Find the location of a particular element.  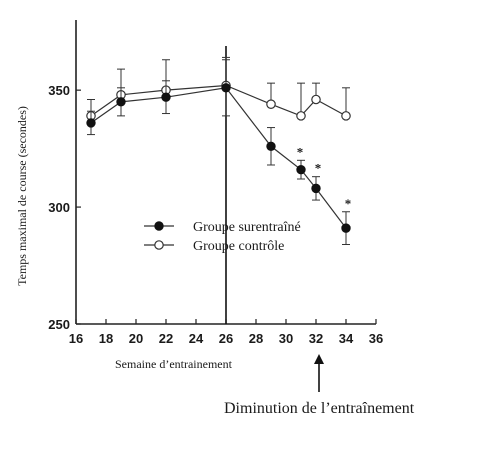

x-tick-label: 24 is located at coordinates (196, 338).